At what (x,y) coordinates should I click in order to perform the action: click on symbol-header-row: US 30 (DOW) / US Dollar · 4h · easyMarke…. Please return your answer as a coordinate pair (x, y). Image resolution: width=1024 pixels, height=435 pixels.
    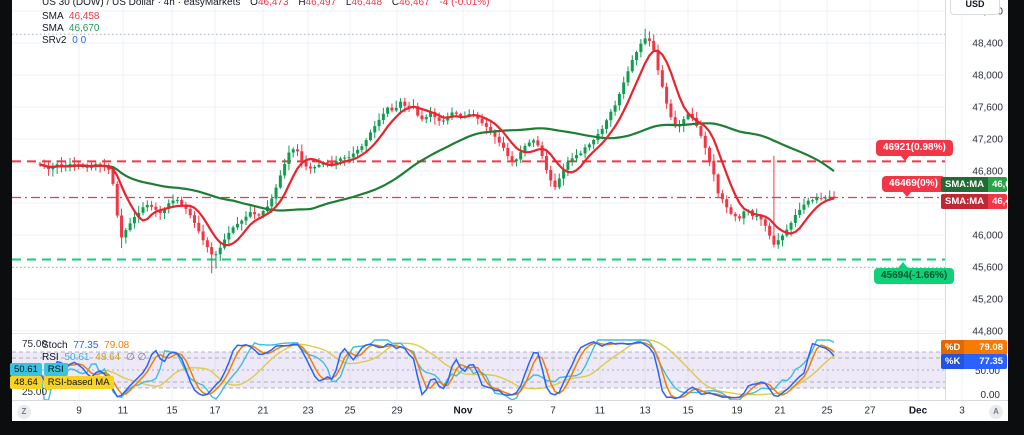
    Looking at the image, I should click on (265, 4).